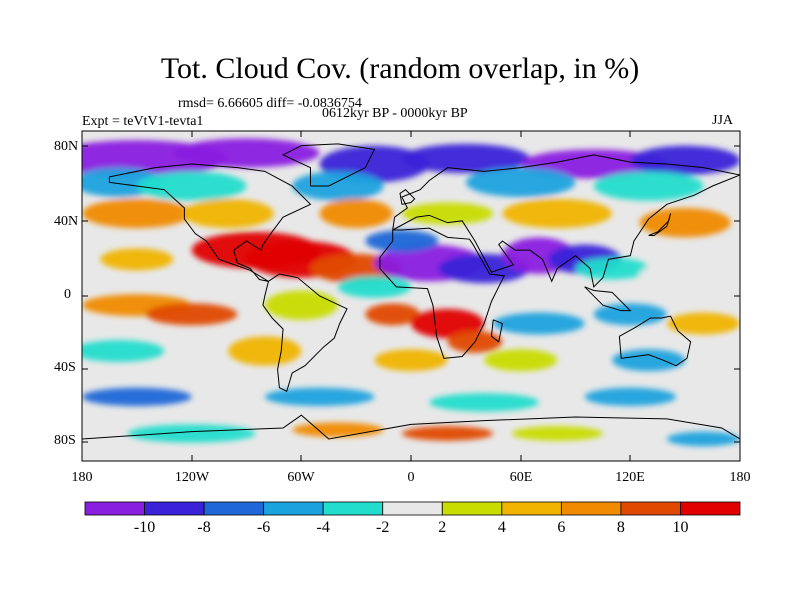 The image size is (800, 600). Describe the element at coordinates (66, 221) in the screenshot. I see `lat-tick-40n: 40N` at that location.